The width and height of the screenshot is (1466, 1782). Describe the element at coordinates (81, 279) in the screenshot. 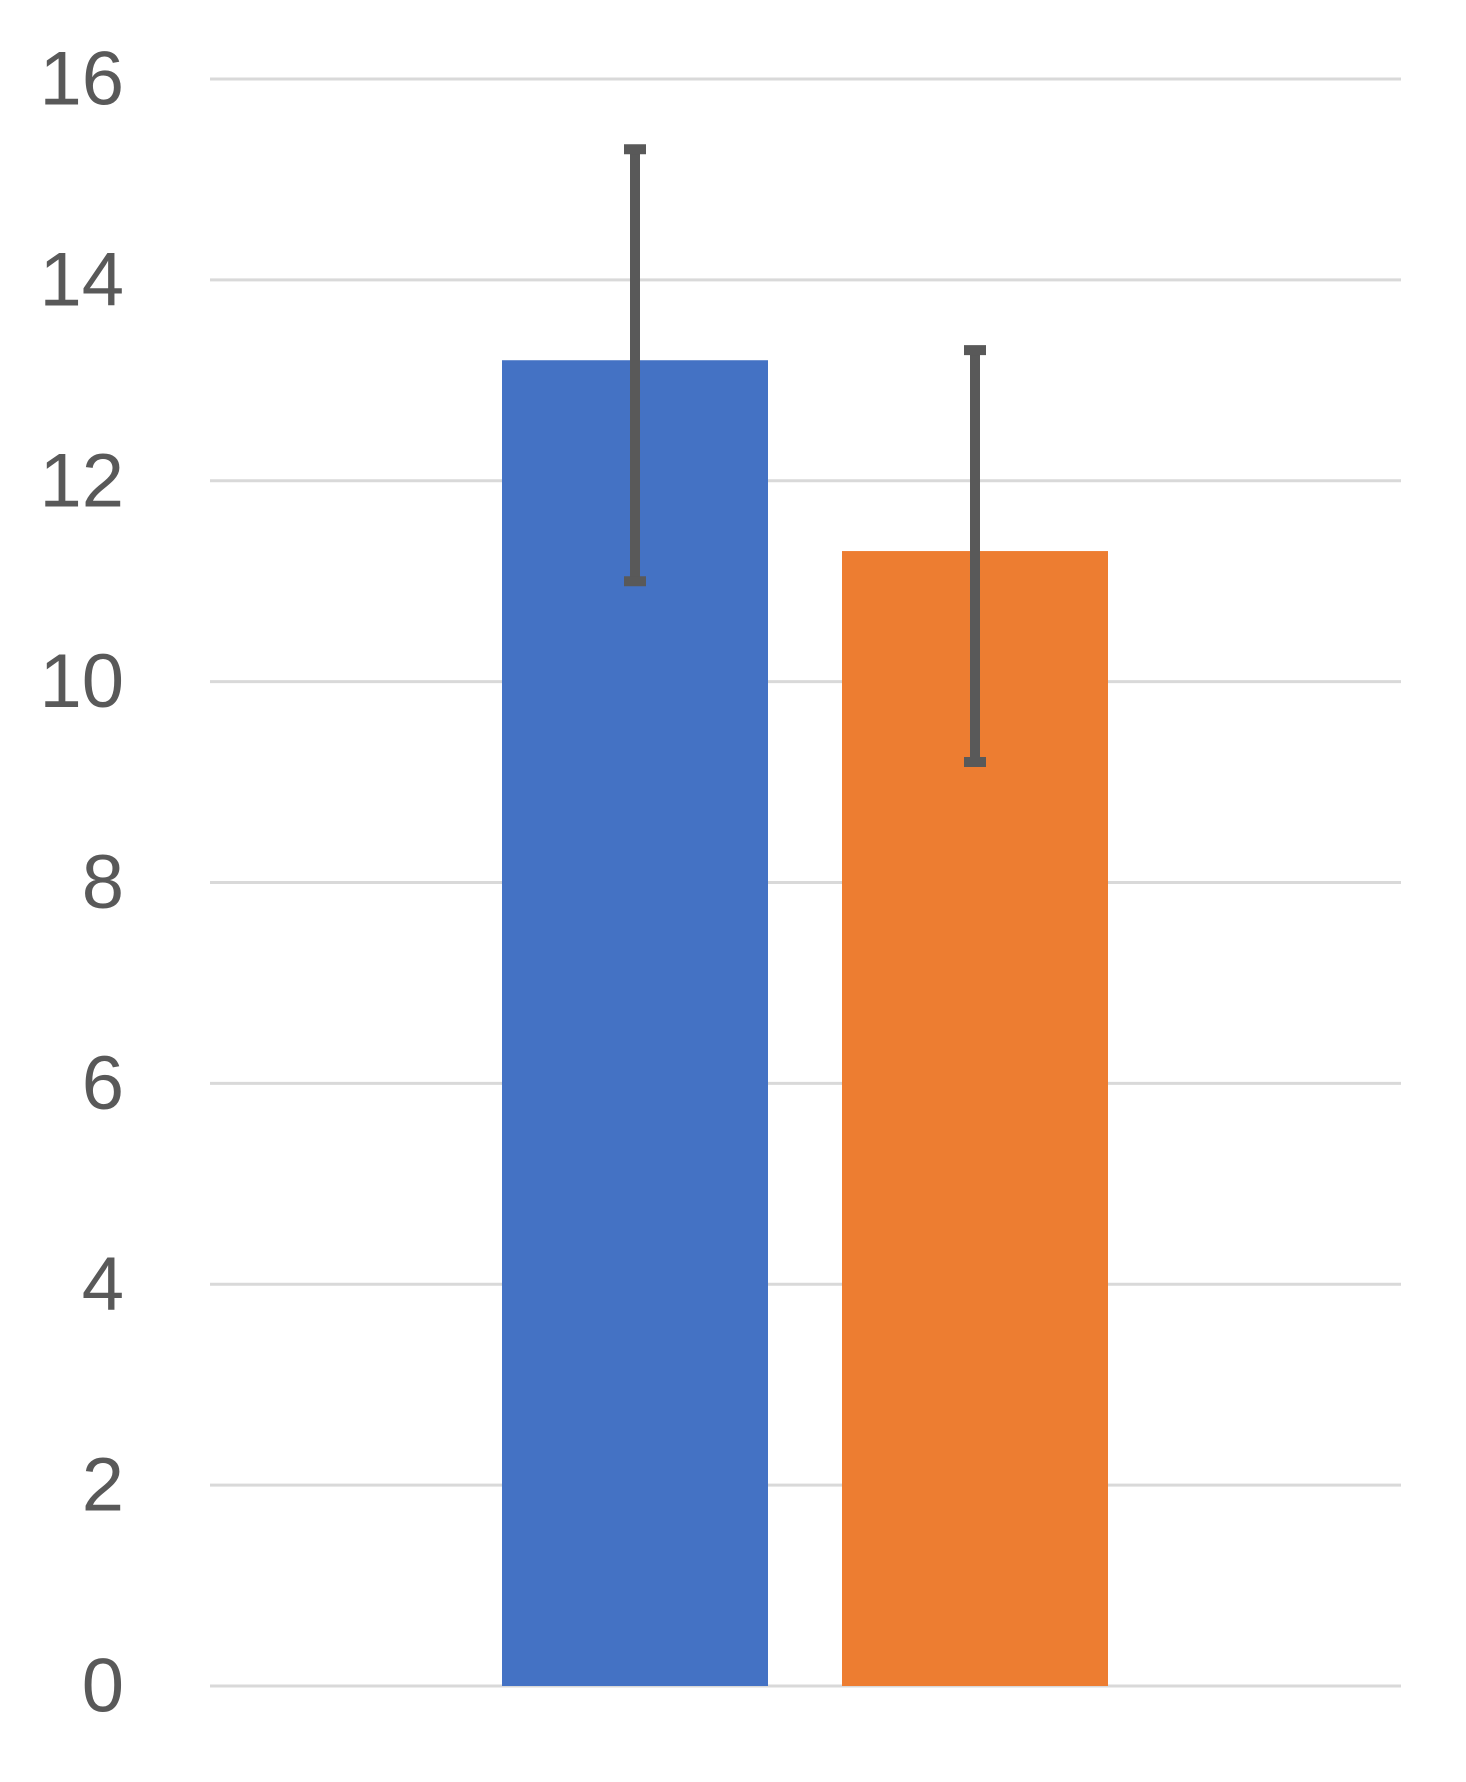

I see `y-tick-label: 14` at that location.